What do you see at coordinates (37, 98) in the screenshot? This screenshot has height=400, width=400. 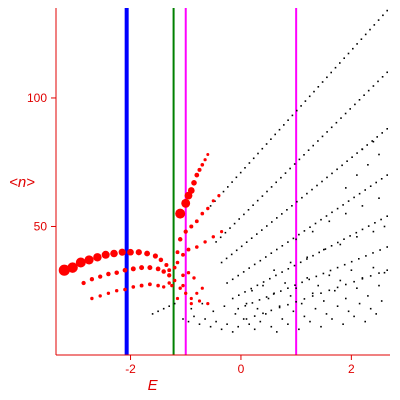 I see `y-tick-label: 100` at bounding box center [37, 98].